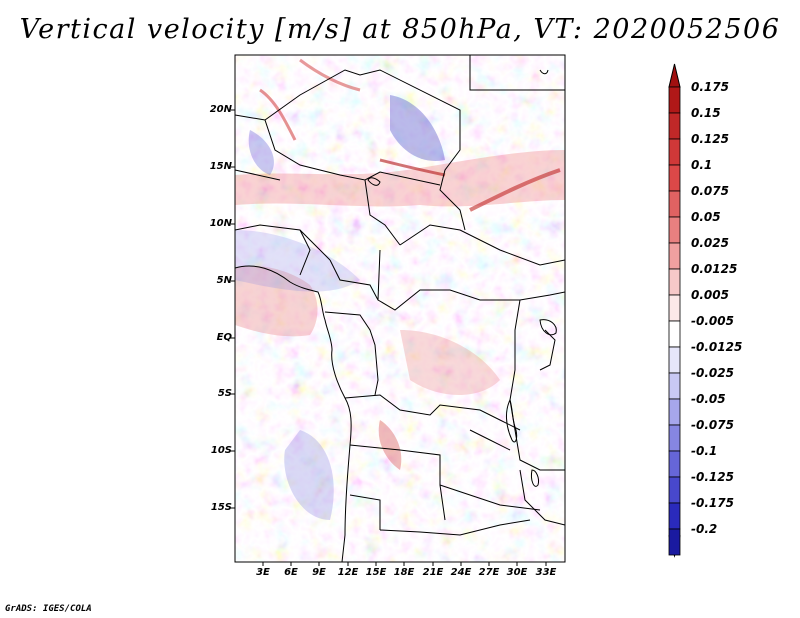 The width and height of the screenshot is (800, 618). Describe the element at coordinates (263, 572) in the screenshot. I see `lon-label: 3E` at that location.